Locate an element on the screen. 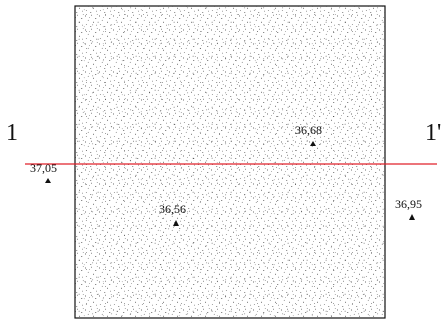 The height and width of the screenshot is (320, 445). elevation-marker-inside-center-left: 36,56 is located at coordinates (172, 214).